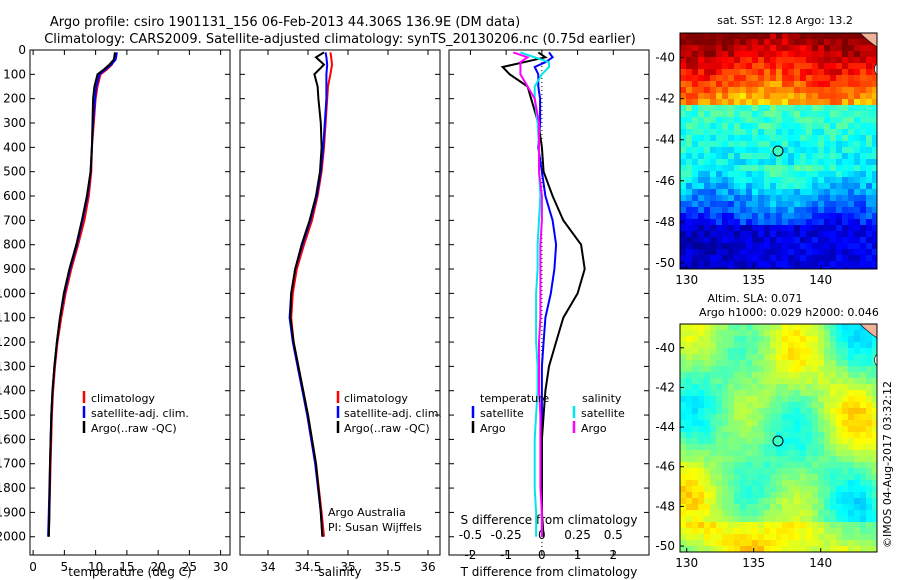 This screenshot has height=580, width=900. I want to click on x-tick-label: -1, so click(506, 555).